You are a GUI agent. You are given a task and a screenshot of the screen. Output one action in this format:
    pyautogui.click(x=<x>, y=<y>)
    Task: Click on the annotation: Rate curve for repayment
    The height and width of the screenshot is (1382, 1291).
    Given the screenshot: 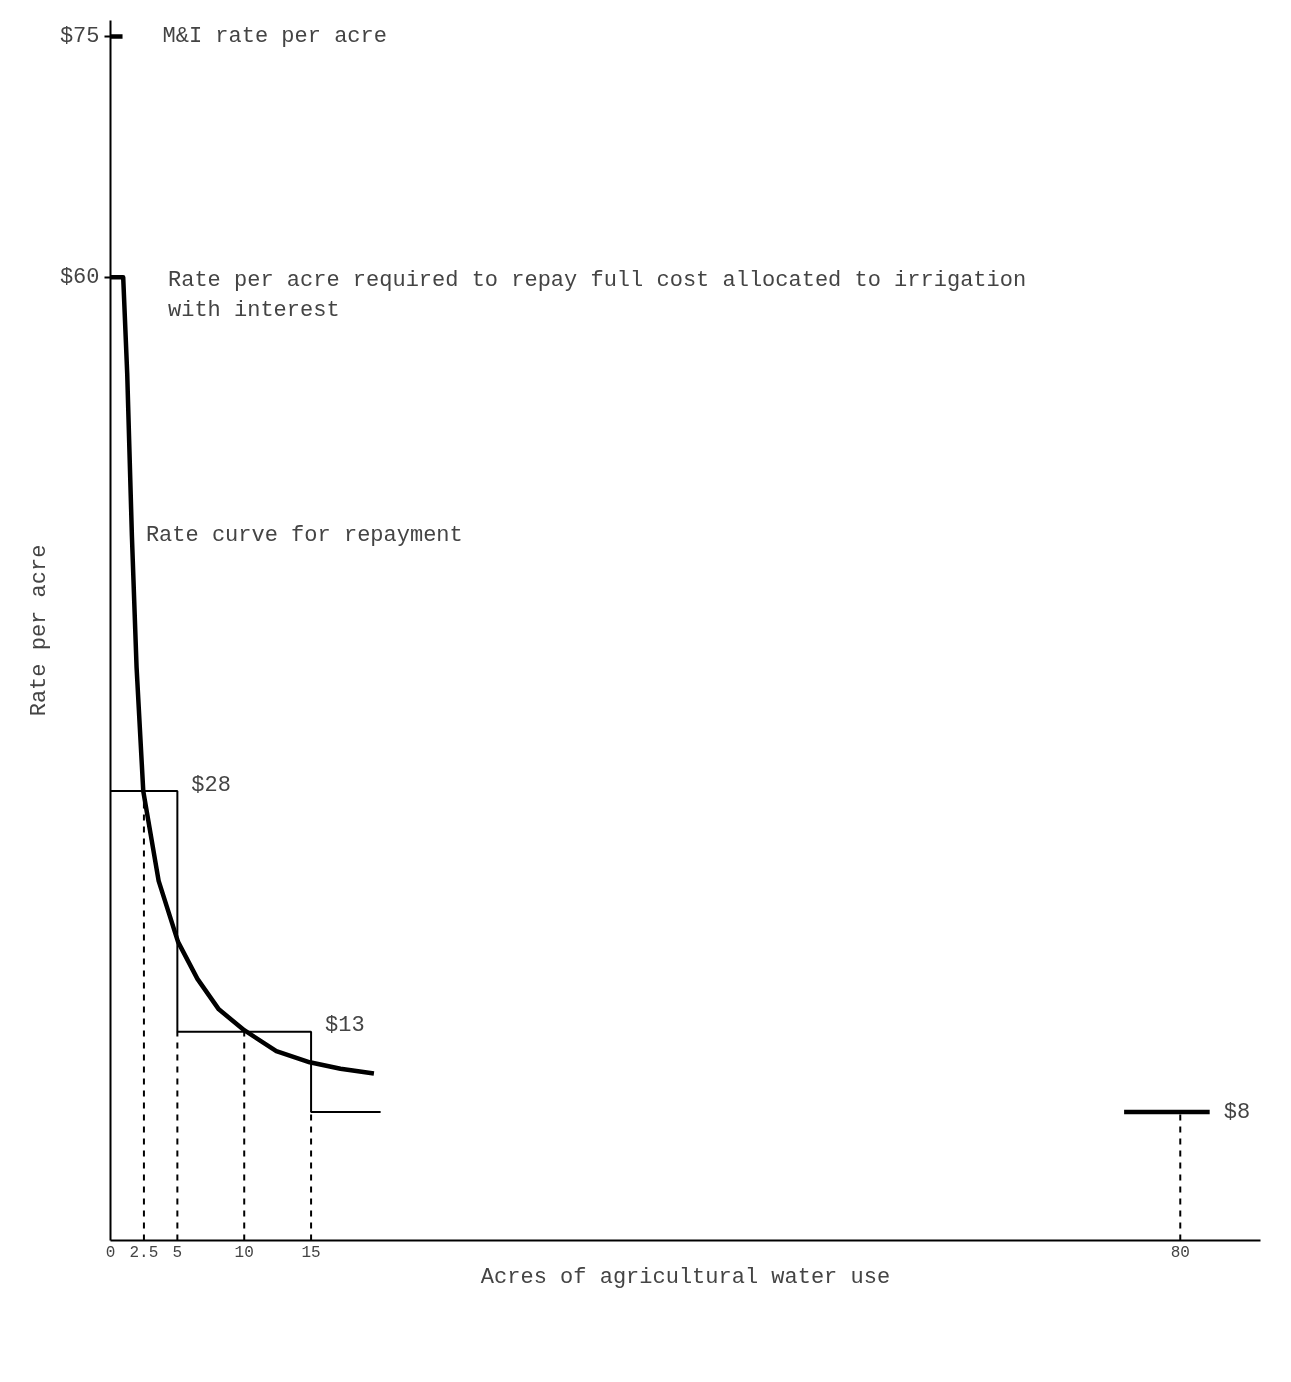 What is the action you would take?
    pyautogui.click(x=304, y=536)
    